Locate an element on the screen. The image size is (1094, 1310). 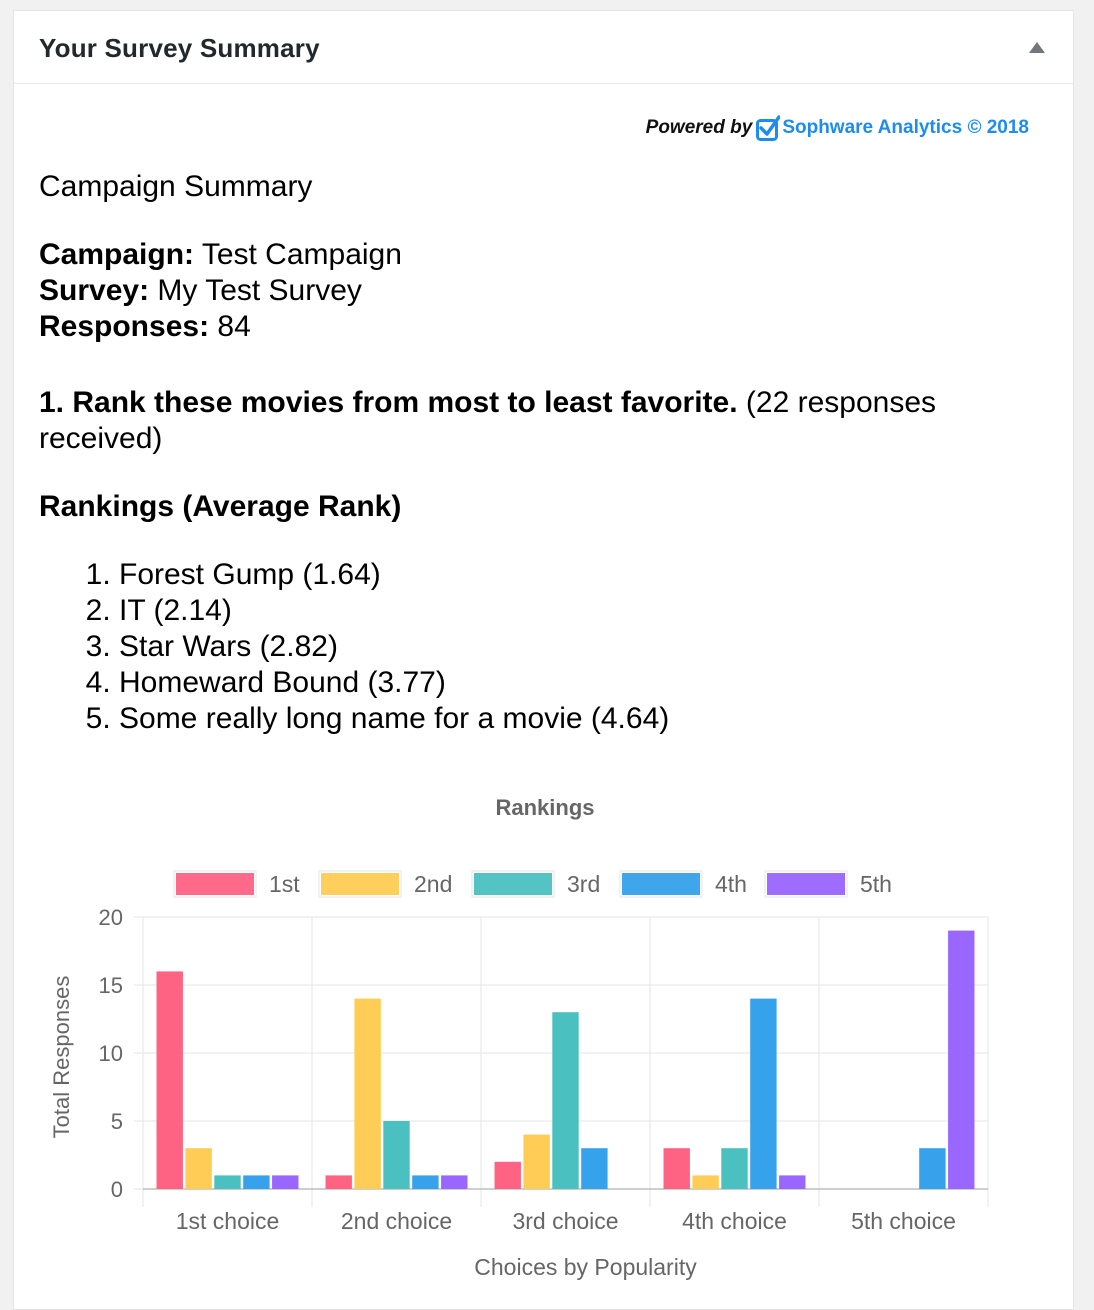
ranking-item: IT (2.14) is located at coordinates (579, 611).